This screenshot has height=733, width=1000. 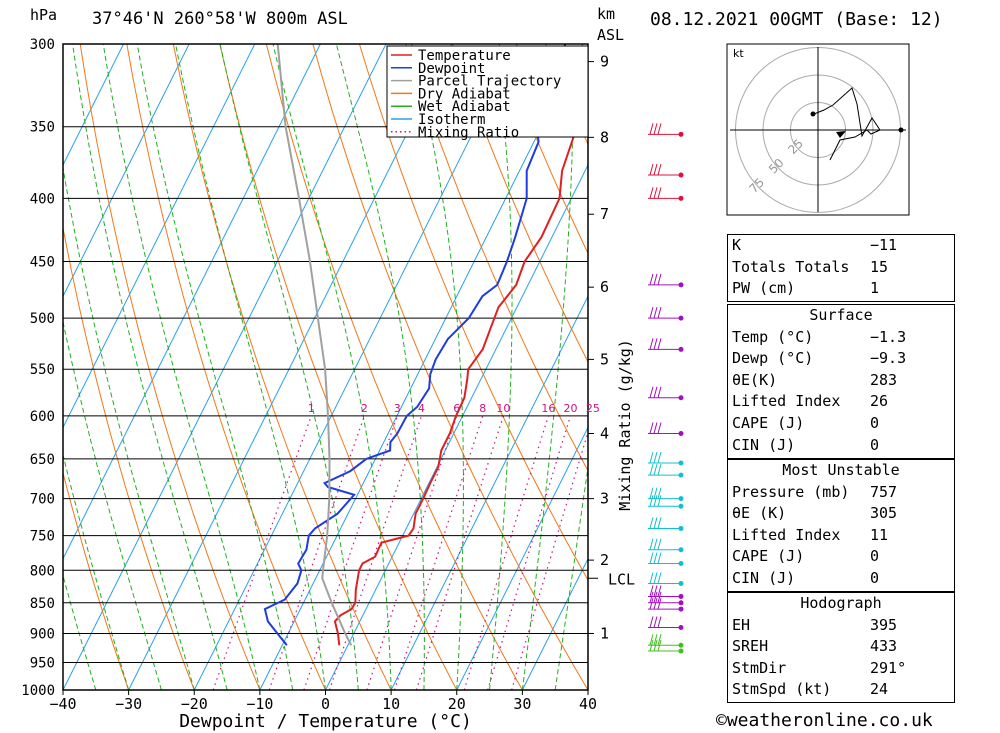 I want to click on pressure-tick-label: 400, so click(x=42, y=199).